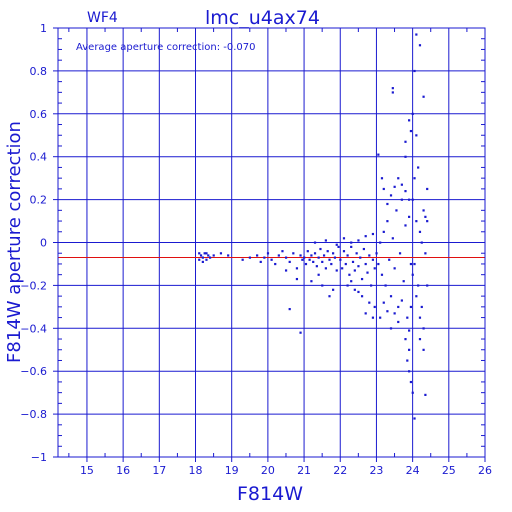 This screenshot has width=512, height=512. Describe the element at coordinates (39, 200) in the screenshot. I see `y-tick-label: 0.2` at that location.